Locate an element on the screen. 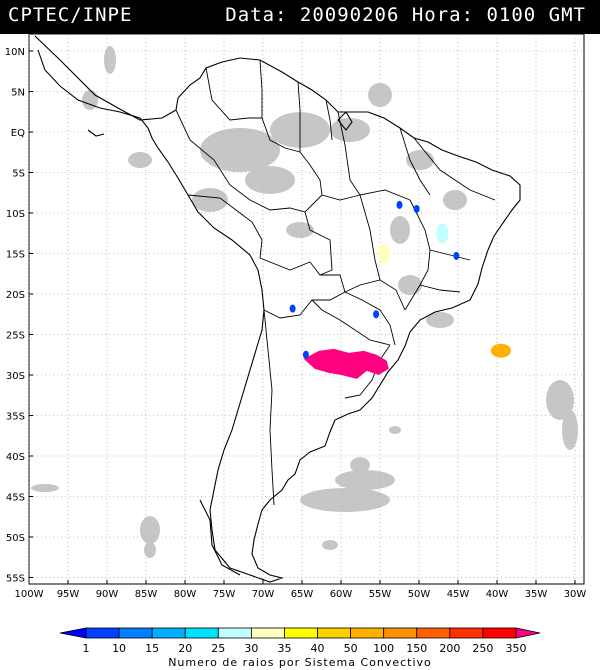  lon-label: 70W is located at coordinates (263, 594).